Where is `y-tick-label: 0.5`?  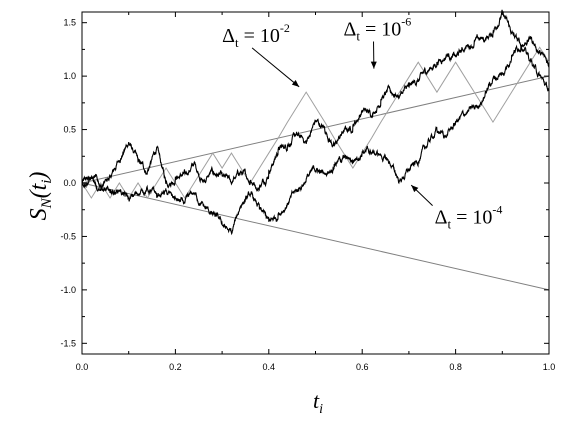 y-tick-label: 0.5 is located at coordinates (69, 130).